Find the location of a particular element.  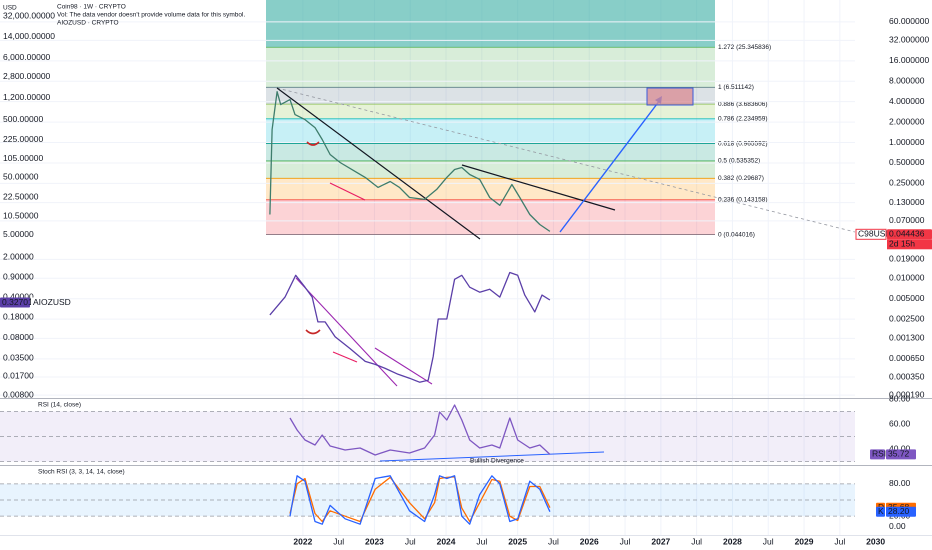

y2-tick-label: 0.00800 is located at coordinates (18, 394).